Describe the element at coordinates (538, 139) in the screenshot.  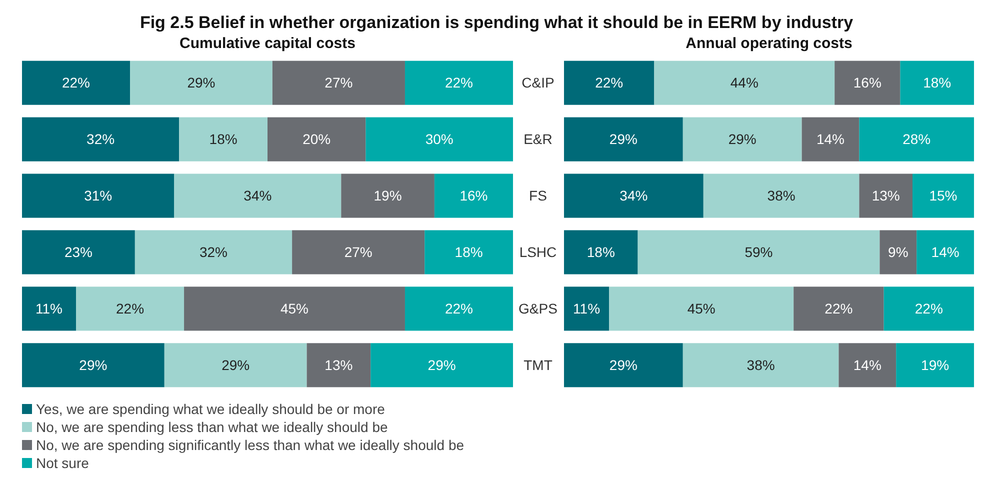
I see `y-tick-label: E&R` at that location.